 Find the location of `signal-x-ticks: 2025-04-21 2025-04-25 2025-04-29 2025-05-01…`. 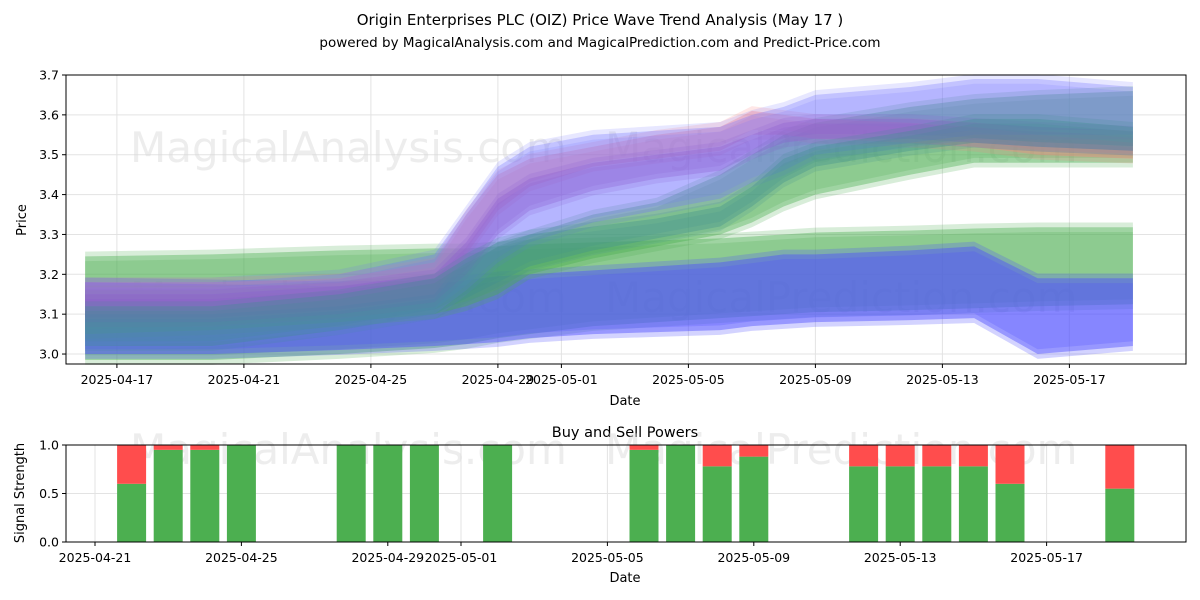

signal-x-ticks: 2025-04-21 2025-04-25 2025-04-29 2025-05-01… is located at coordinates (571, 553).